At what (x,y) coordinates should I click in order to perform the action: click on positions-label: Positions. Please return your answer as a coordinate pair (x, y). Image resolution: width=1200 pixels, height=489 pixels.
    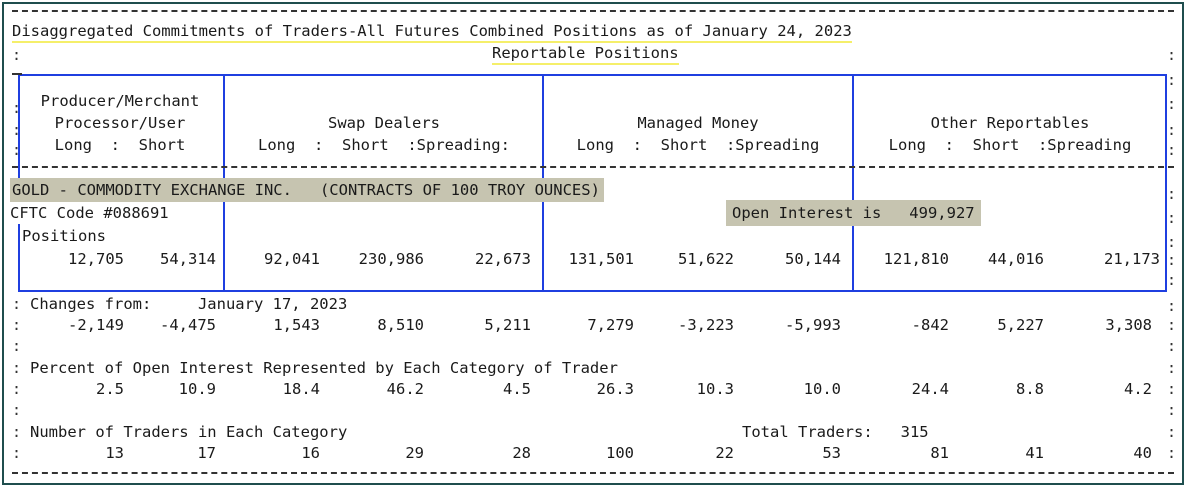
    Looking at the image, I should click on (64, 236).